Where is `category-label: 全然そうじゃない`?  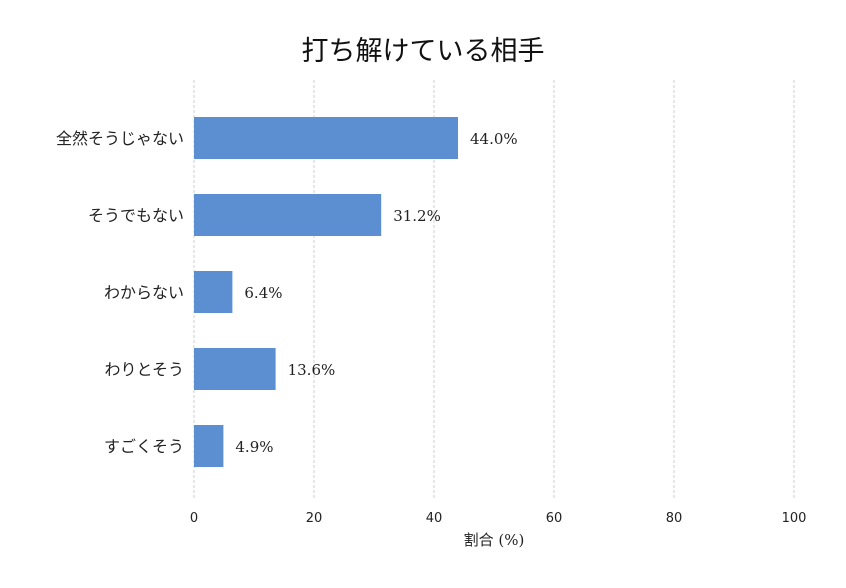 category-label: 全然そうじゃない is located at coordinates (120, 138).